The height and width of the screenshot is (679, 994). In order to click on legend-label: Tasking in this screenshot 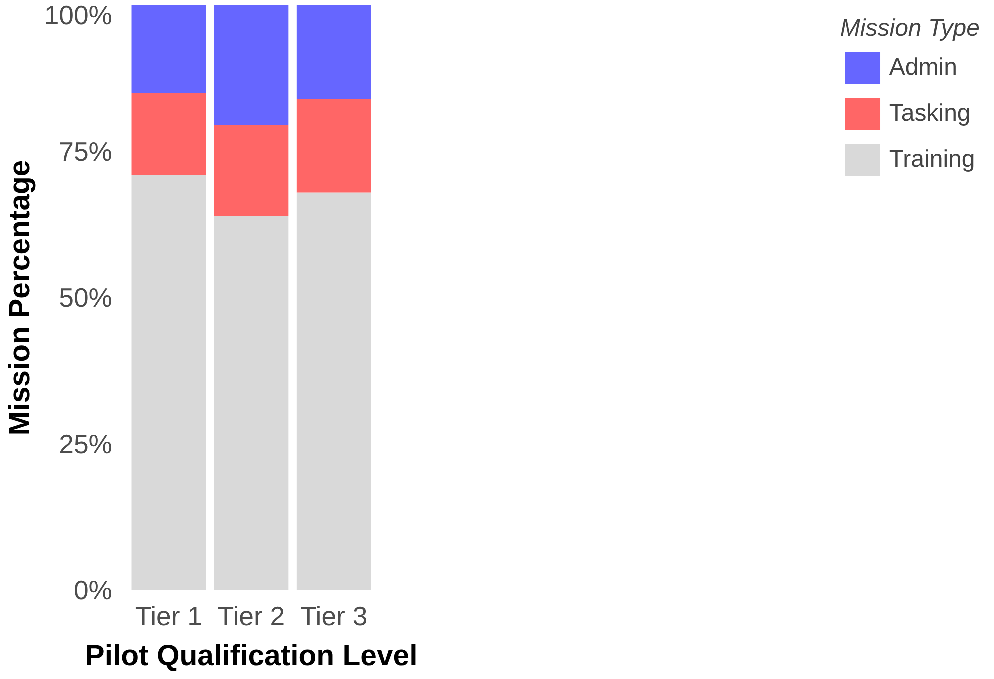, I will do `click(930, 114)`.